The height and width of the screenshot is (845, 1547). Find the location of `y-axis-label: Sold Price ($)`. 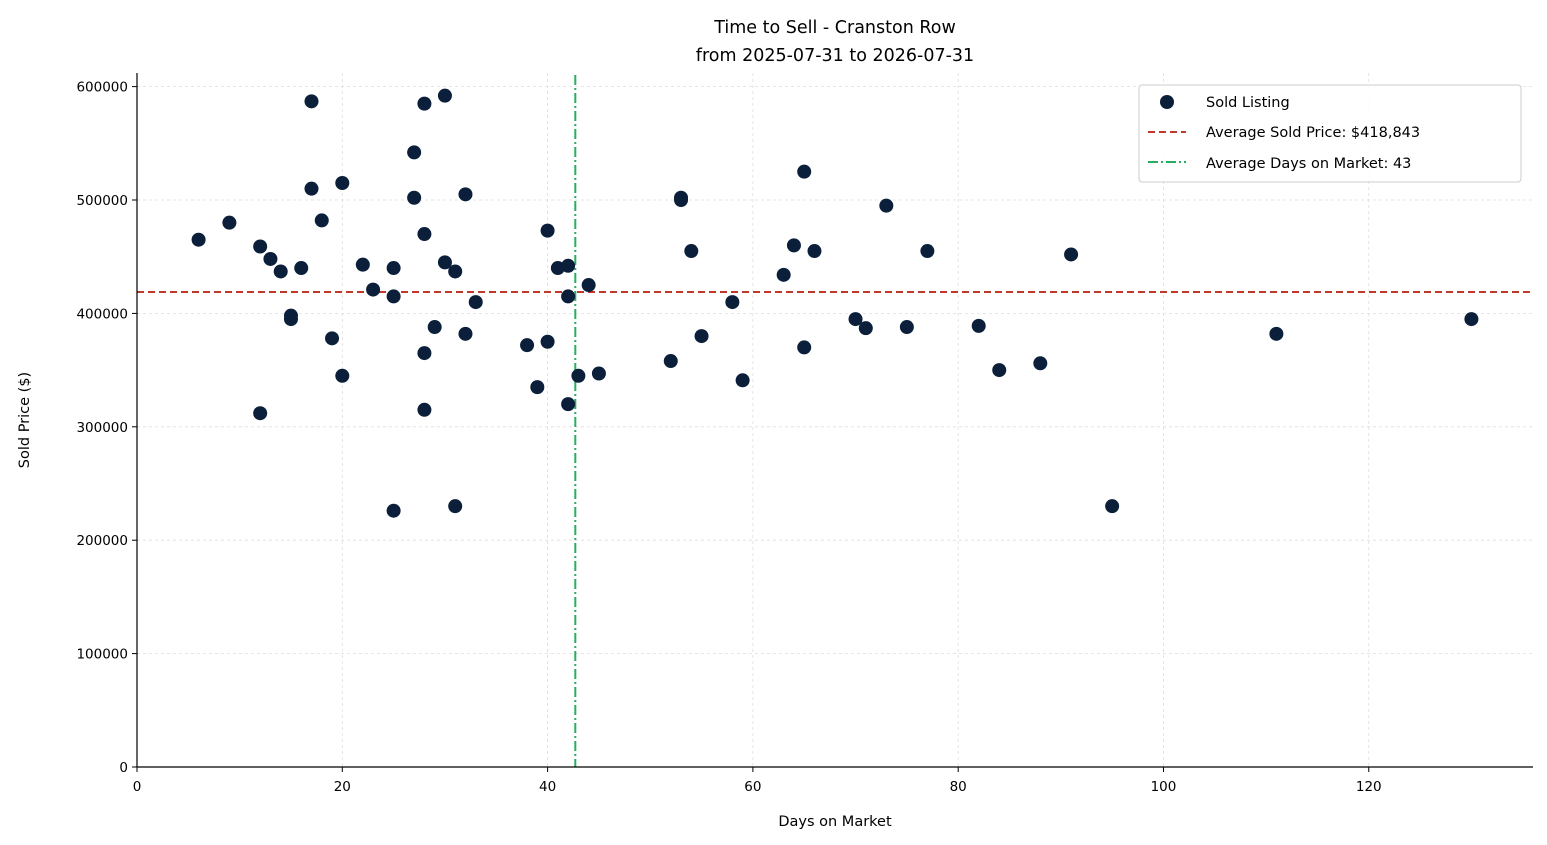

y-axis-label: Sold Price ($) is located at coordinates (25, 420).